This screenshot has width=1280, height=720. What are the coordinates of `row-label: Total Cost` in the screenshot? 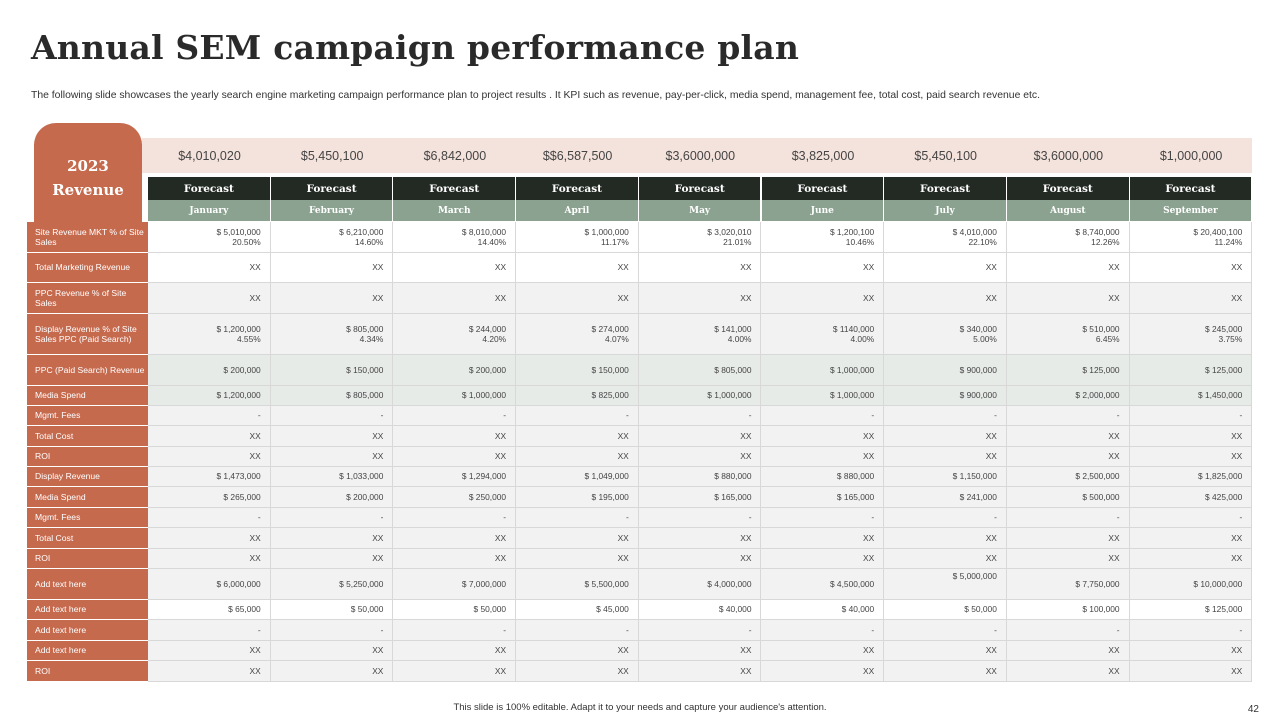 It's located at (87, 538).